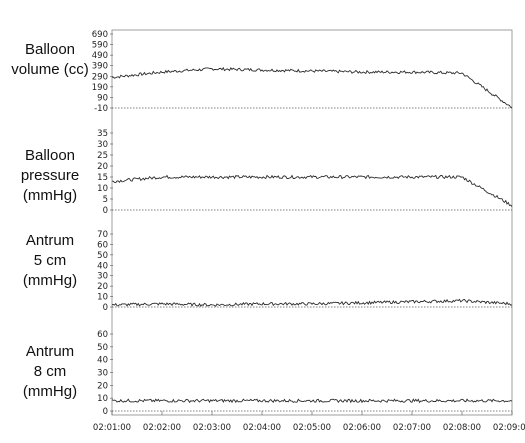 The image size is (525, 443). I want to click on label-line: 5 cm, so click(50, 260).